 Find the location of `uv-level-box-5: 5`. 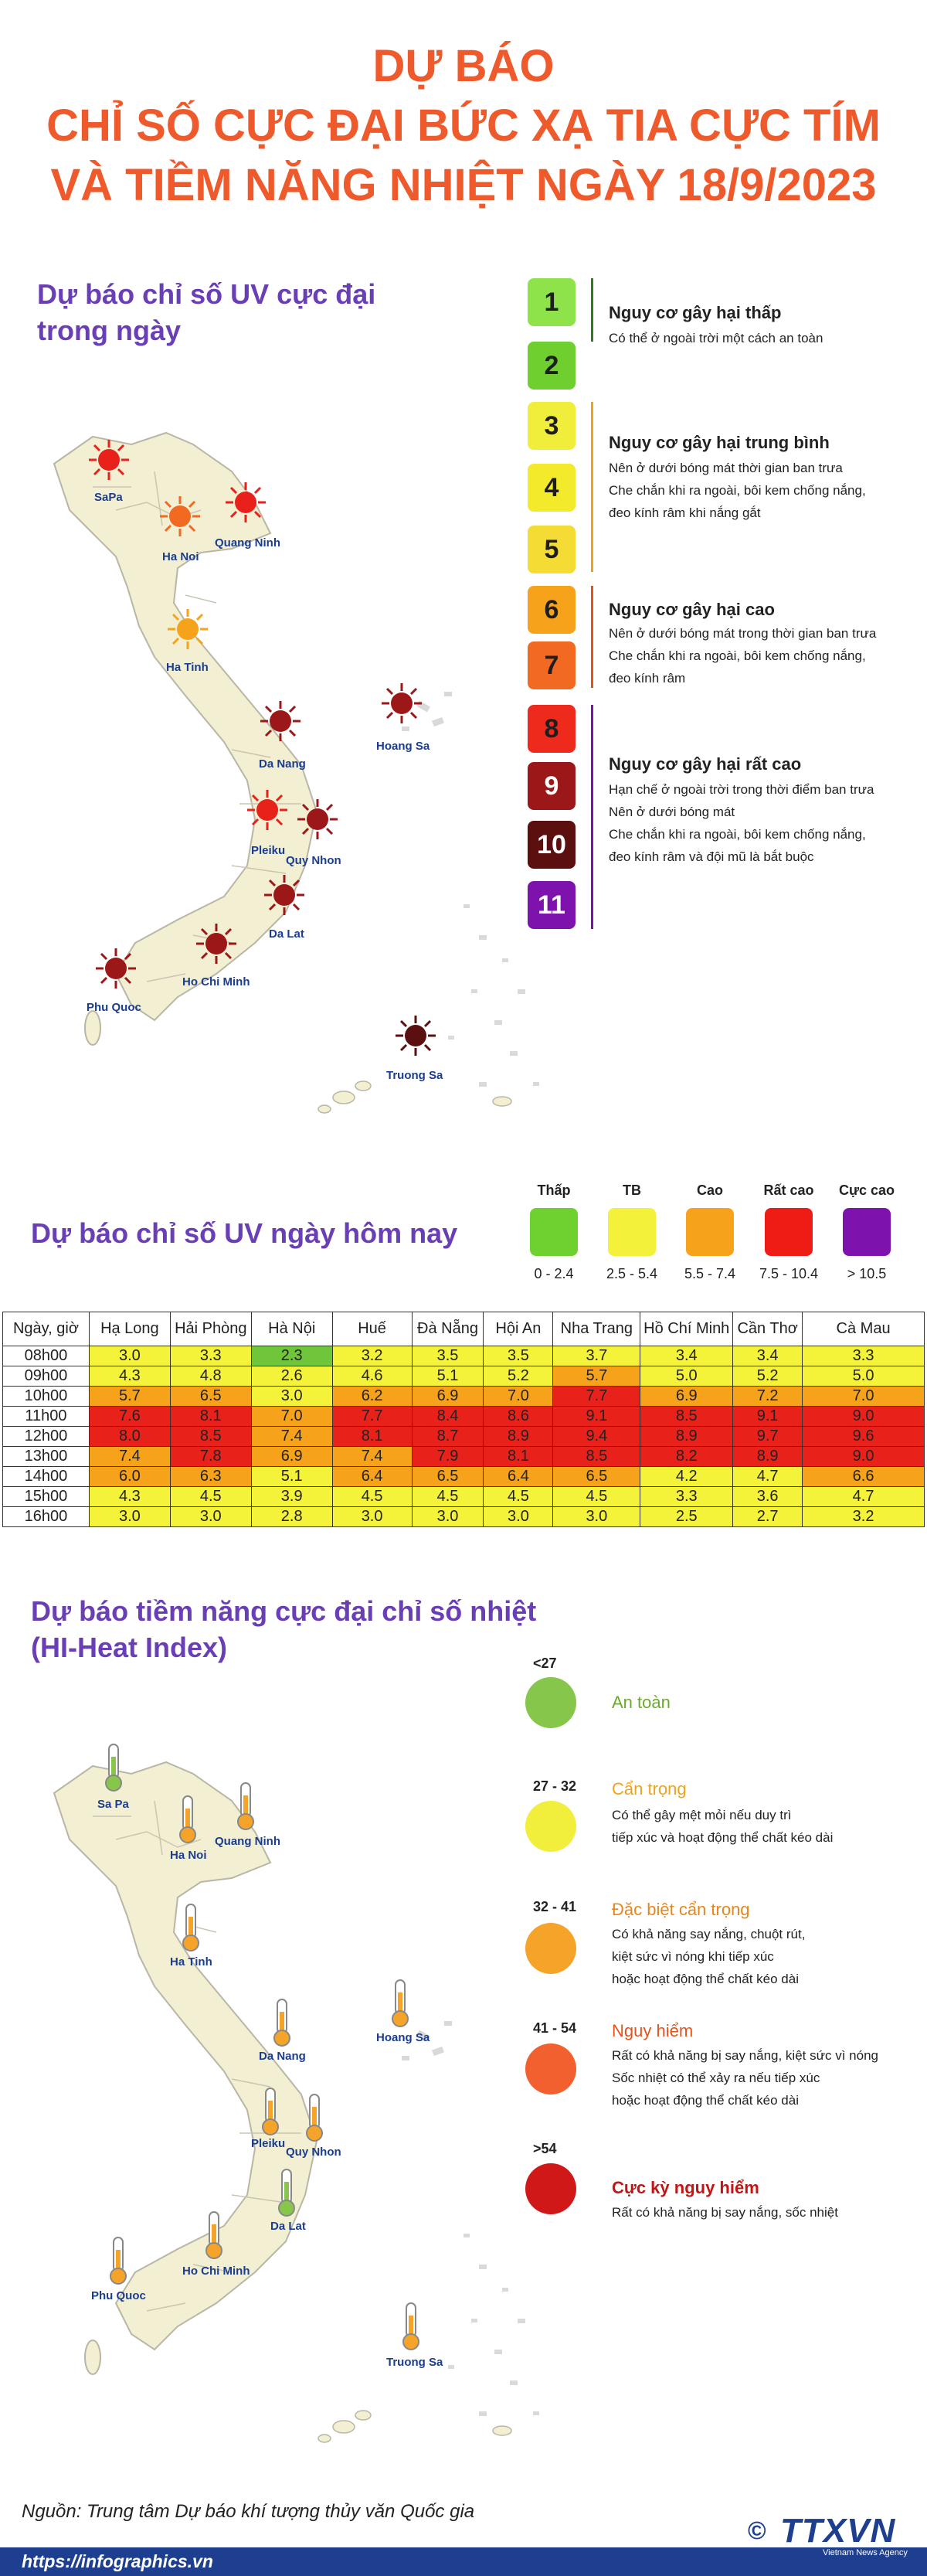

uv-level-box-5: 5 is located at coordinates (552, 549).